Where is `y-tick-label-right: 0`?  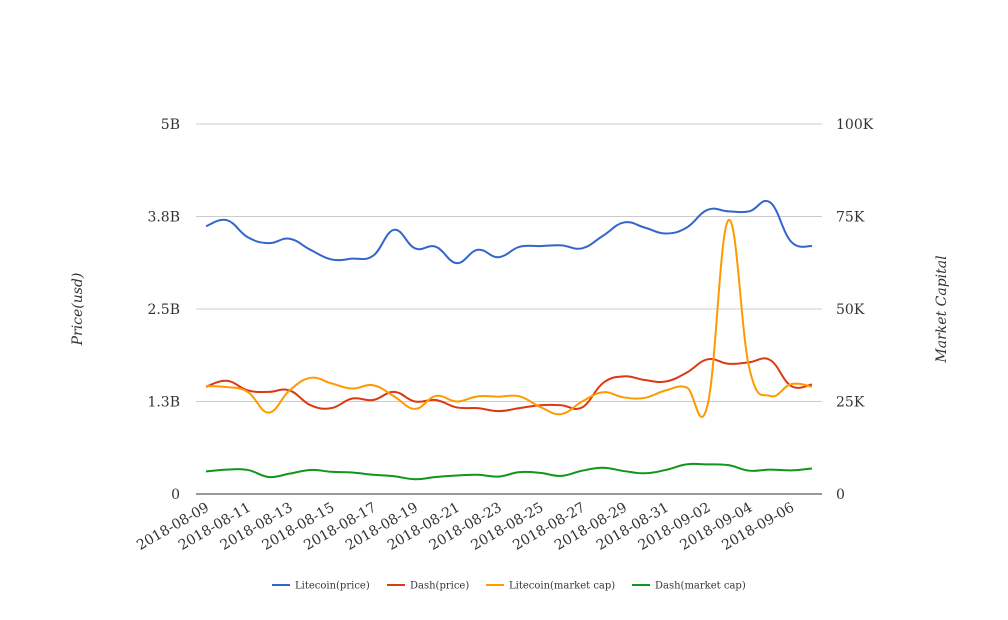 y-tick-label-right: 0 is located at coordinates (840, 495).